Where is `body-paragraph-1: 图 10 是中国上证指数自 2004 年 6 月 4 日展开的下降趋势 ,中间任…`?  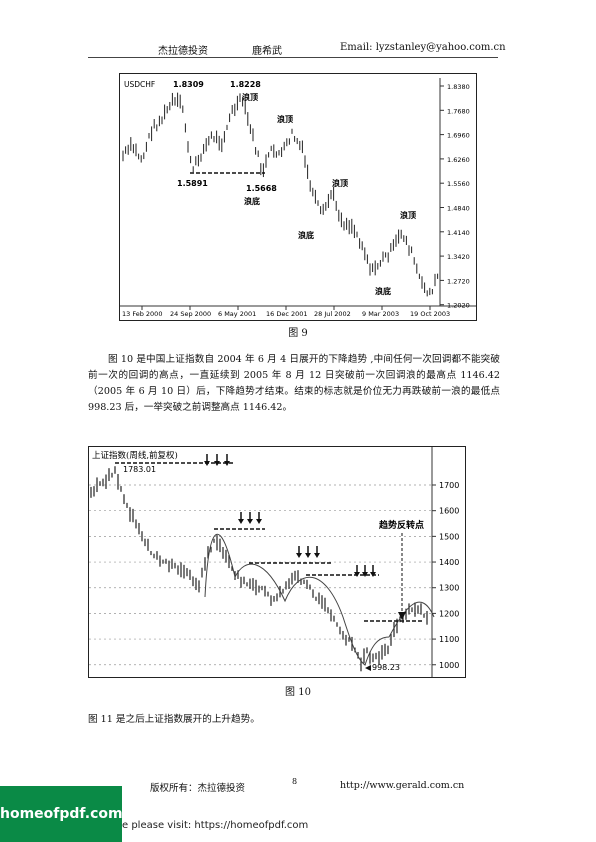
body-paragraph-1: 图 10 是中国上证指数自 2004 年 6 月 4 日展开的下降趋势 ,中间任… is located at coordinates (294, 384).